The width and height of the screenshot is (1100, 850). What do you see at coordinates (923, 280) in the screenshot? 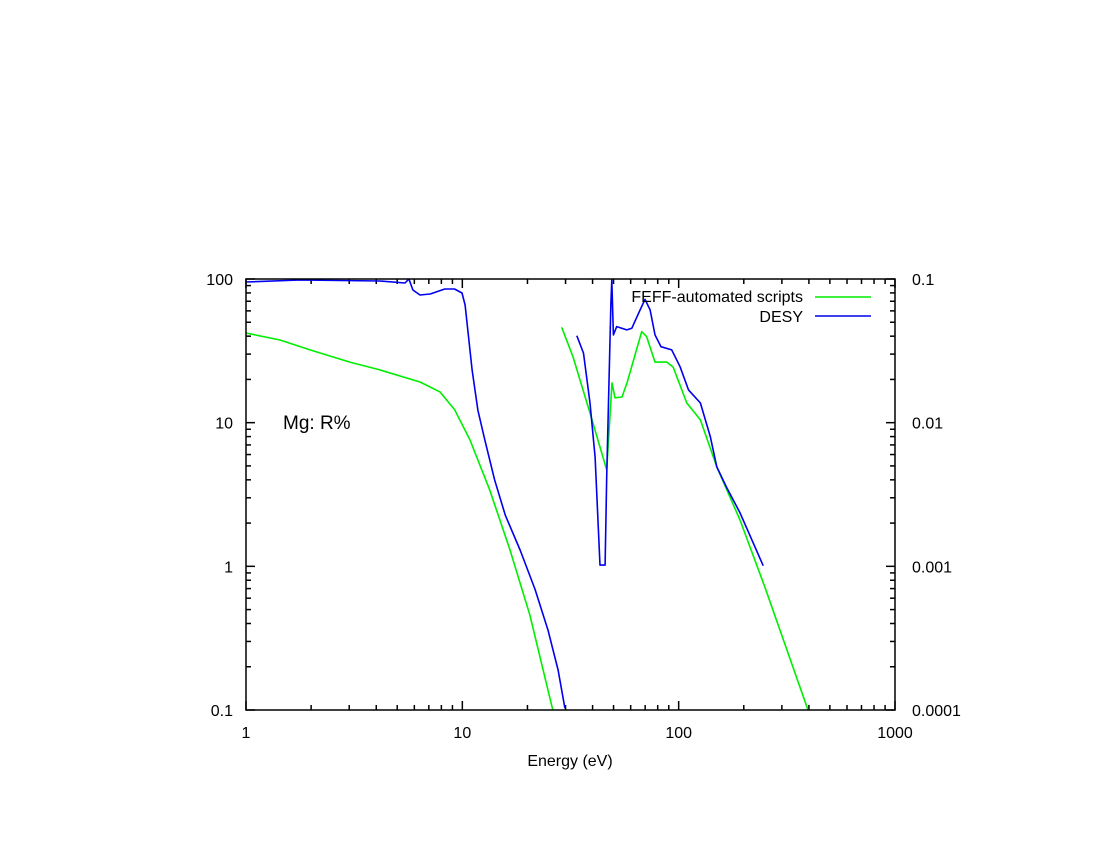
I see `y2-tick-label: 0.1` at bounding box center [923, 280].